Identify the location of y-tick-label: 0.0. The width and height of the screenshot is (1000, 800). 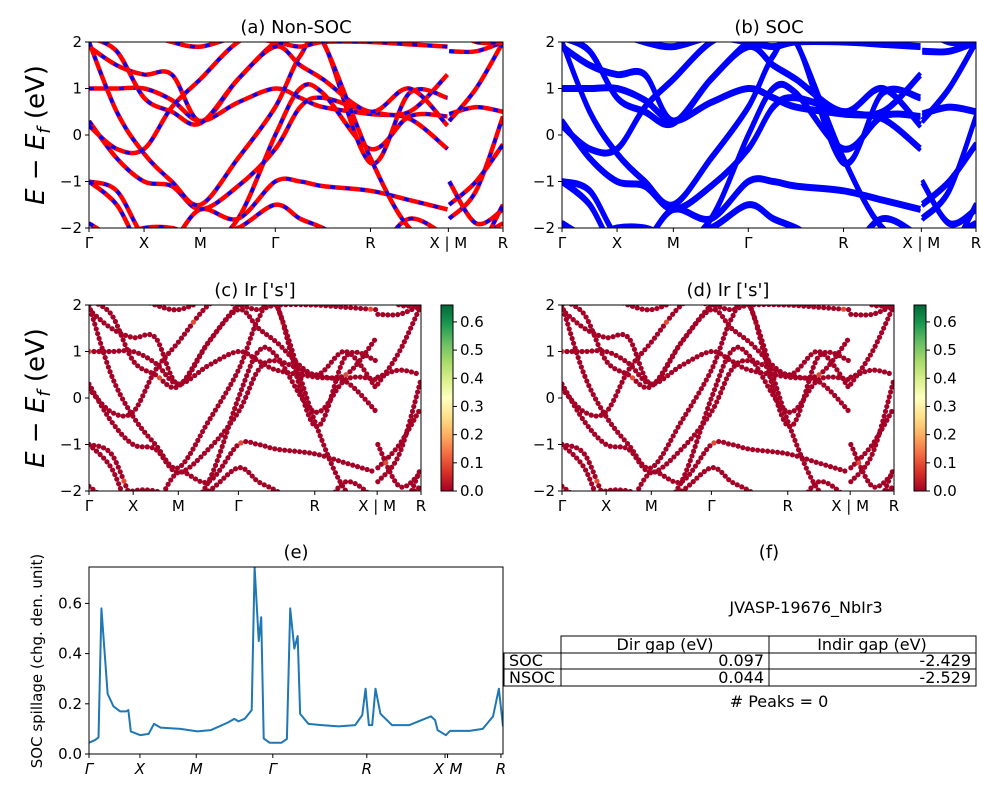
(70, 754).